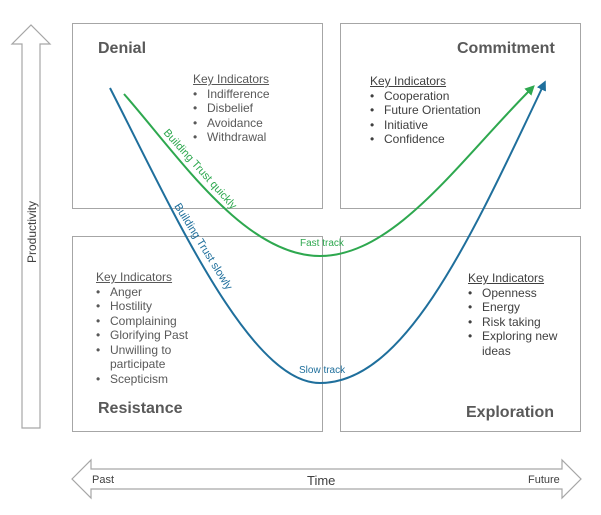 This screenshot has width=601, height=515. I want to click on indicator-item: Cooperation, so click(425, 96).